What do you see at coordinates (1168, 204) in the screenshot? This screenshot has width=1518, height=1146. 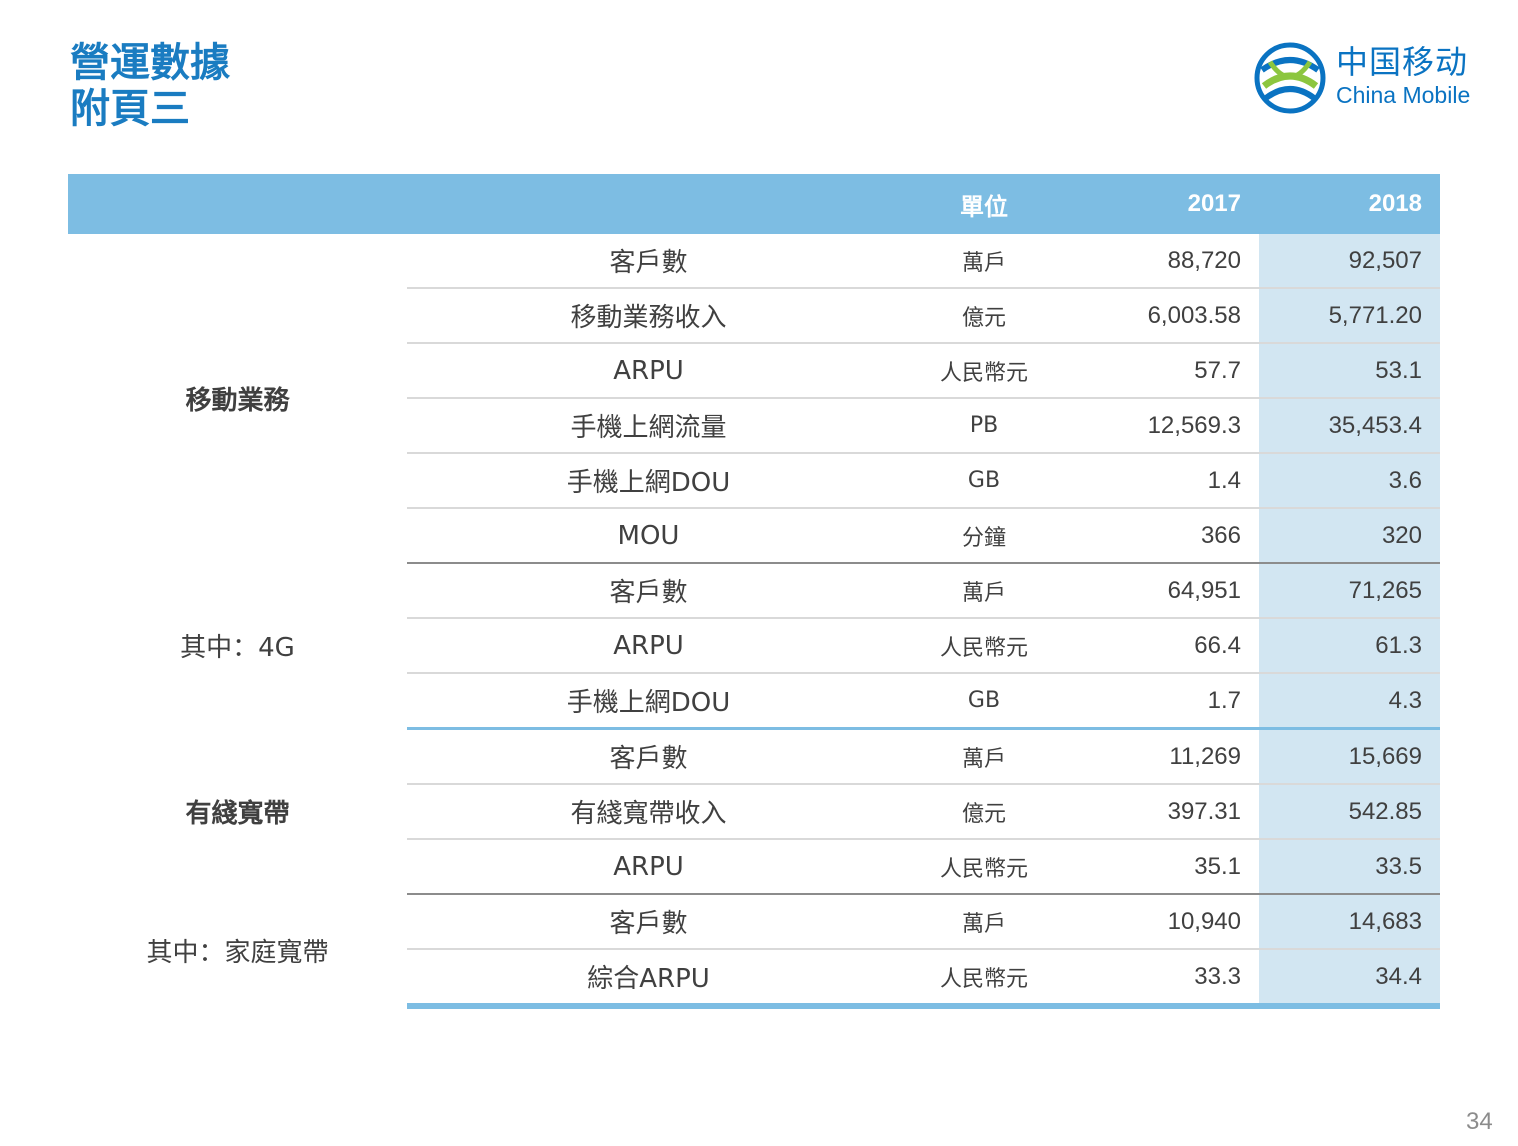 I see `header-2017: 2017` at bounding box center [1168, 204].